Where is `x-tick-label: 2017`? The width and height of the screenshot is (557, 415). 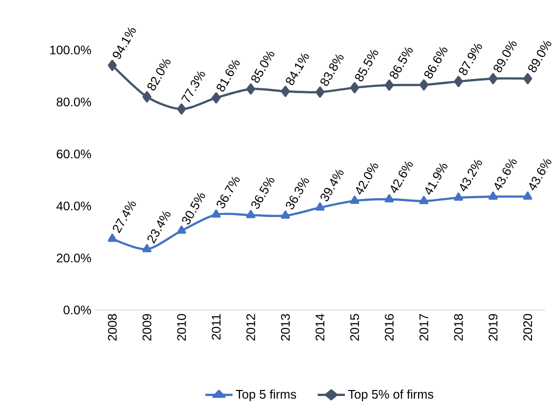 x-tick-label: 2017 is located at coordinates (423, 327).